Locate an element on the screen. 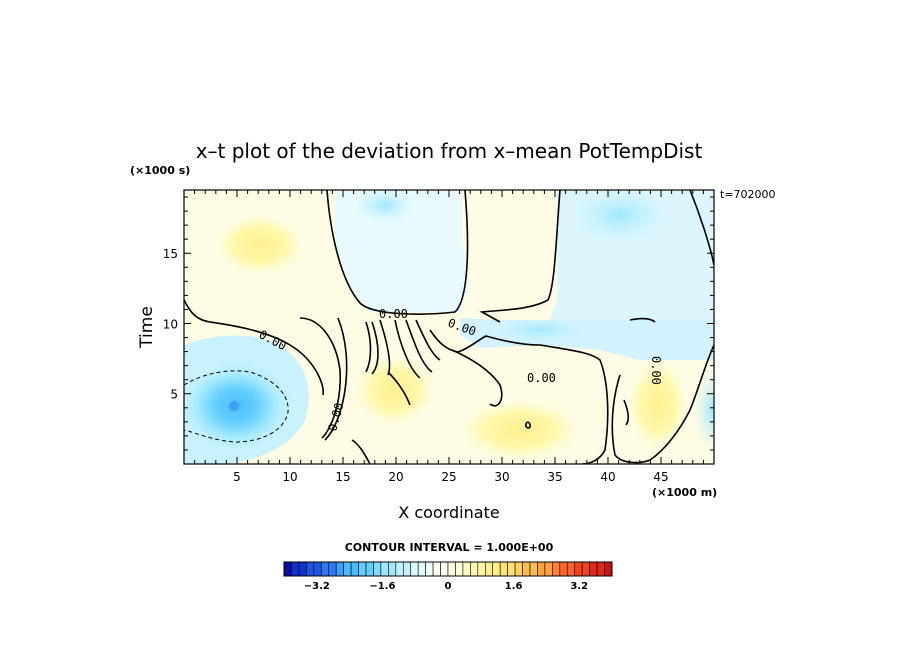  cool-spot-right is located at coordinates (620, 216).